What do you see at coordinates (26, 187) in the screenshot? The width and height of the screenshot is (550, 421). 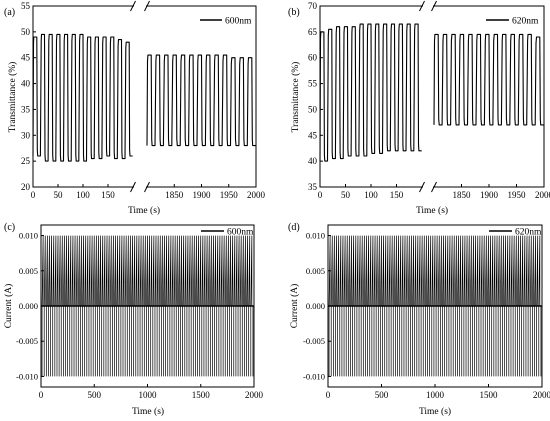 I see `y-tick-label: 20` at bounding box center [26, 187].